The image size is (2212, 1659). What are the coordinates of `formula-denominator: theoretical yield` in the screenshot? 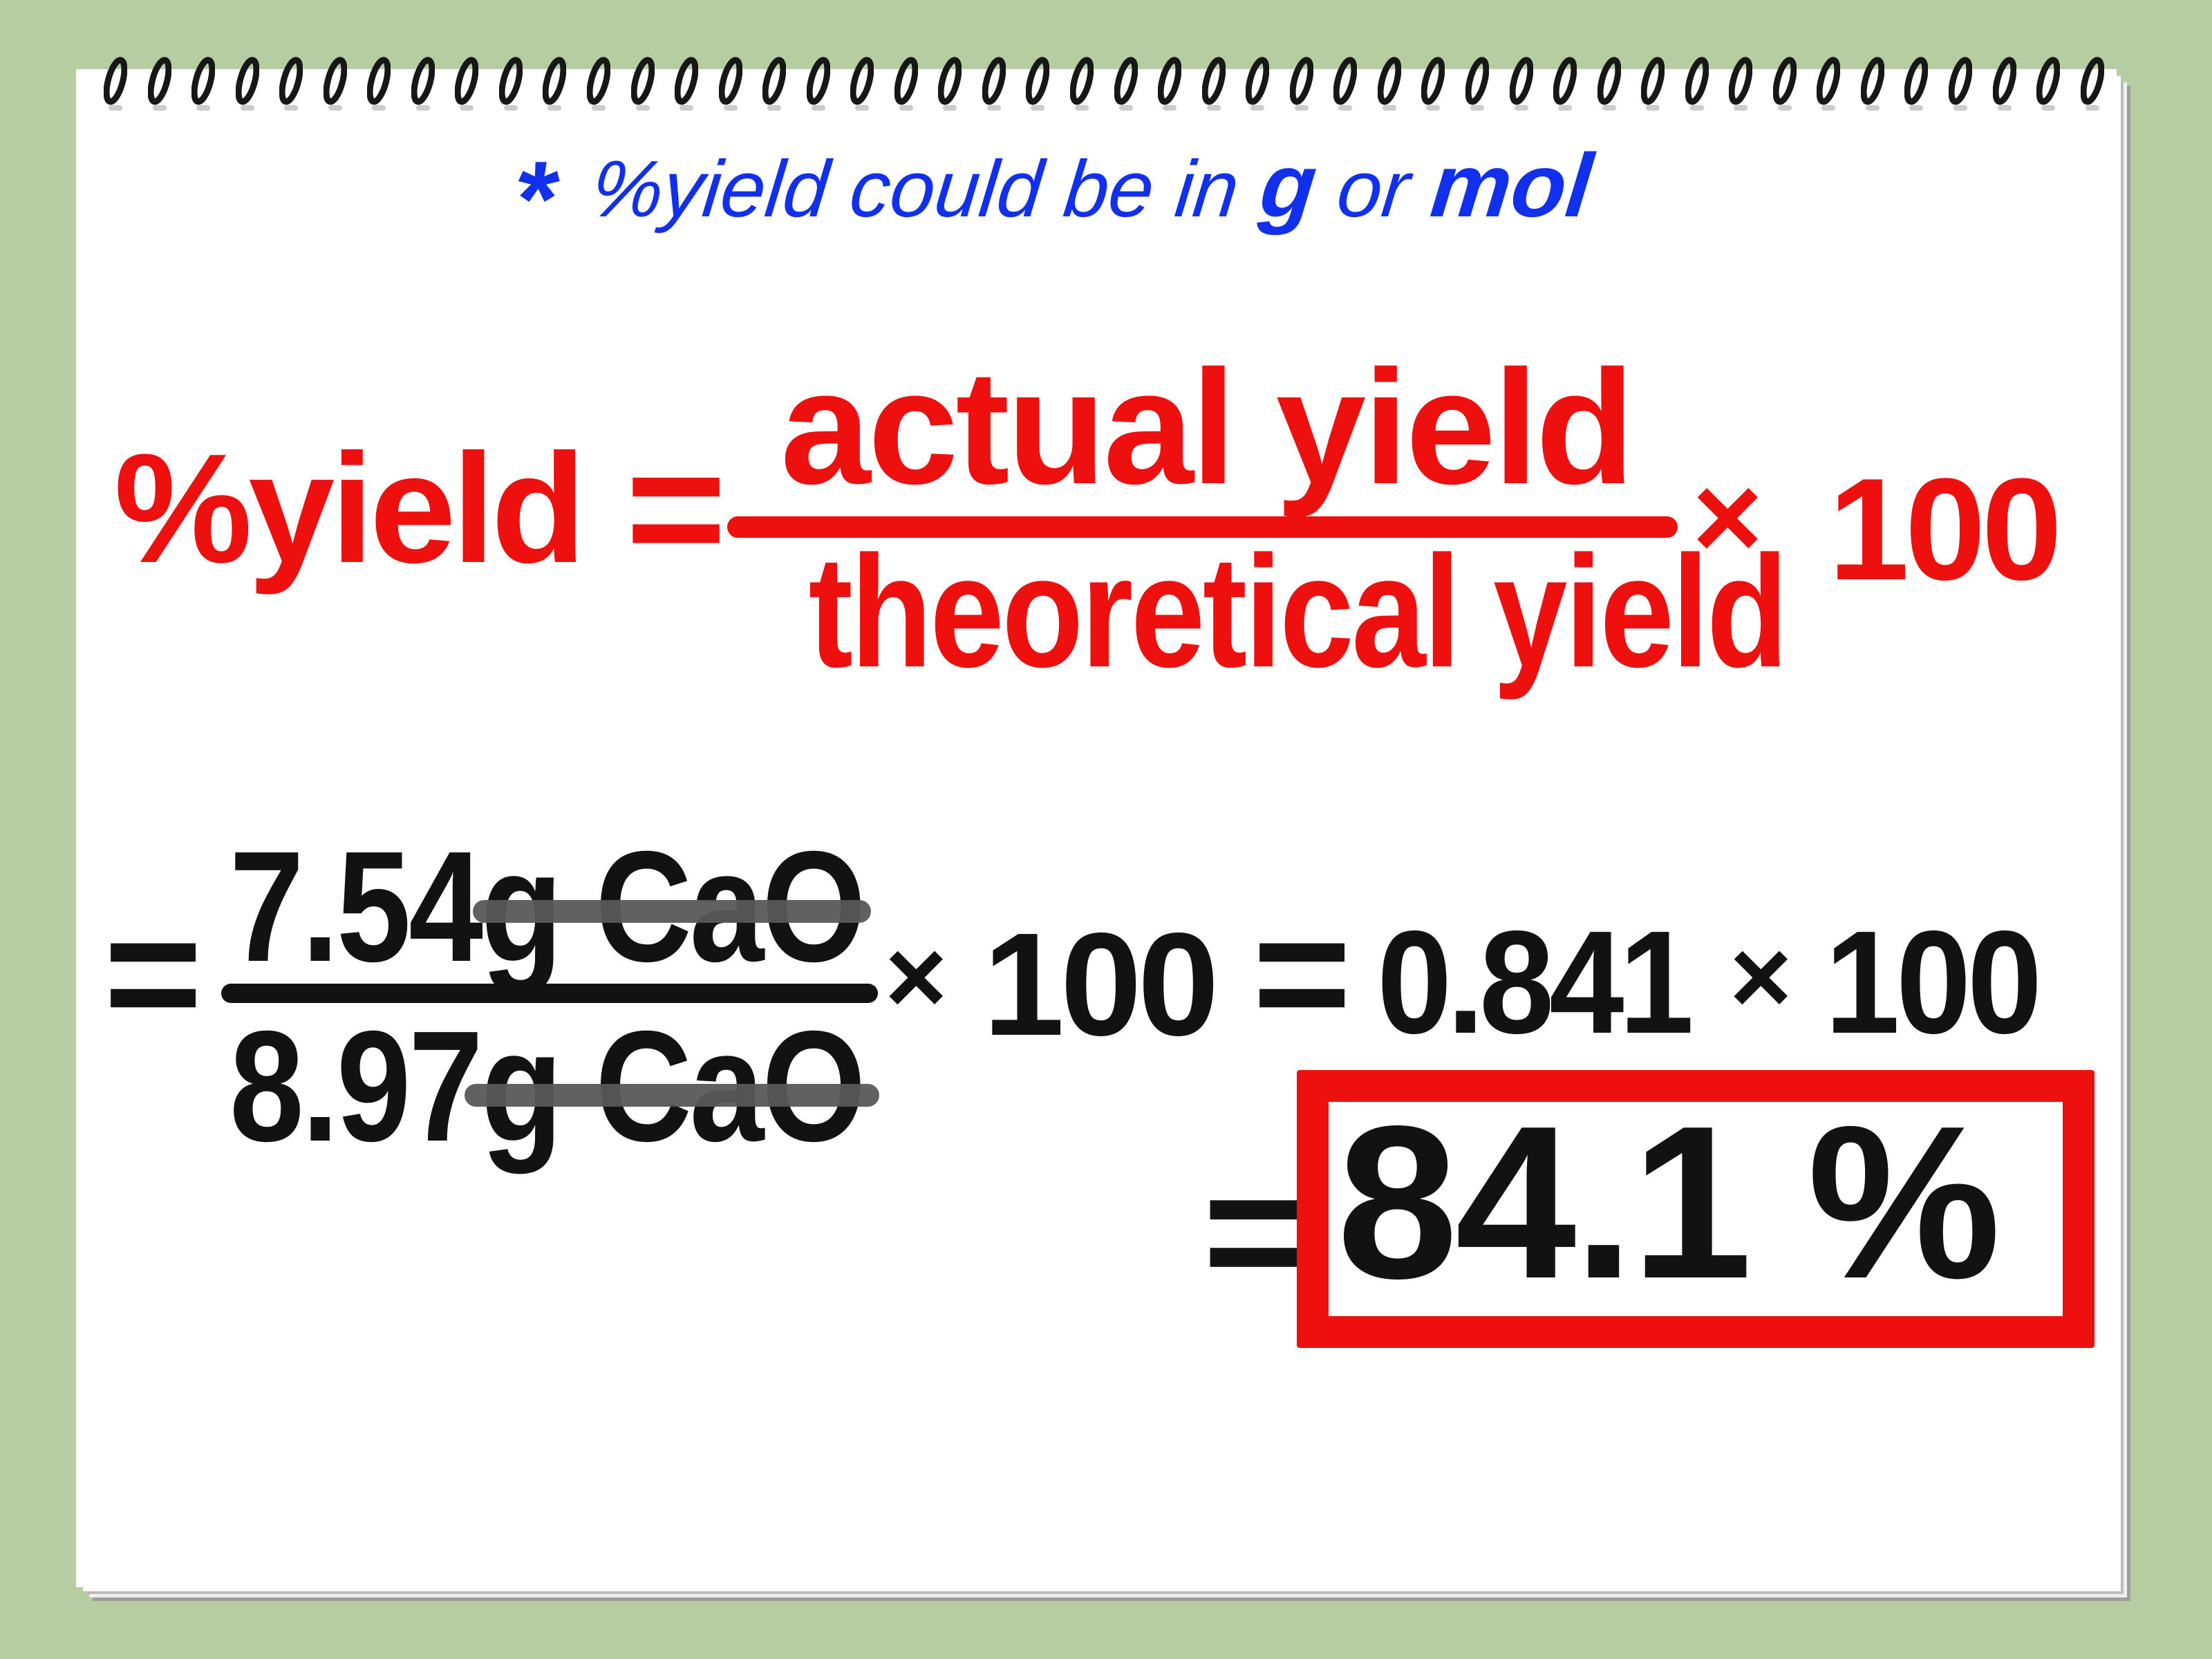 It's located at (1298, 611).